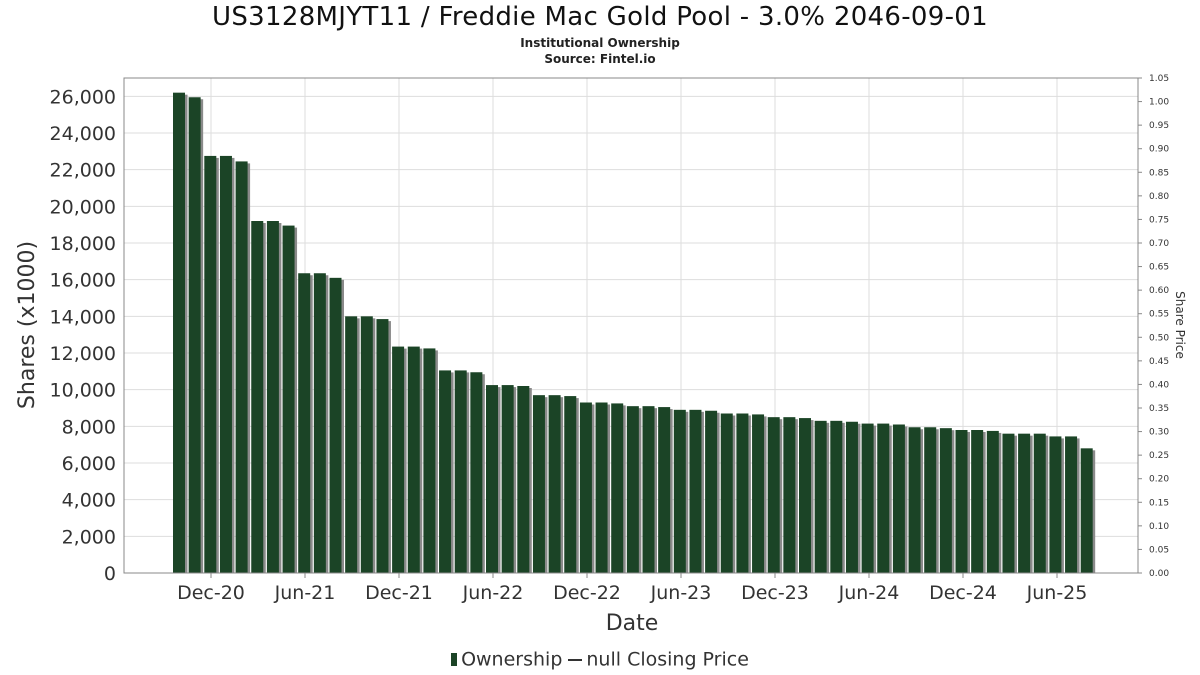 This screenshot has height=675, width=1200. What do you see at coordinates (1159, 409) in the screenshot?
I see `y2-tick-label: 0.35` at bounding box center [1159, 409].